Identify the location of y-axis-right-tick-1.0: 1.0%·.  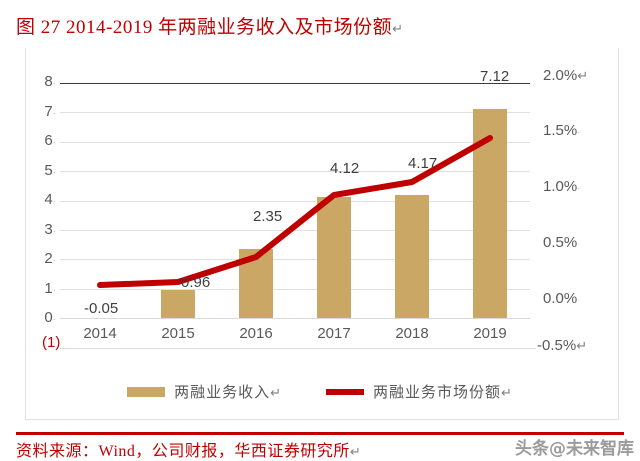
(562, 186).